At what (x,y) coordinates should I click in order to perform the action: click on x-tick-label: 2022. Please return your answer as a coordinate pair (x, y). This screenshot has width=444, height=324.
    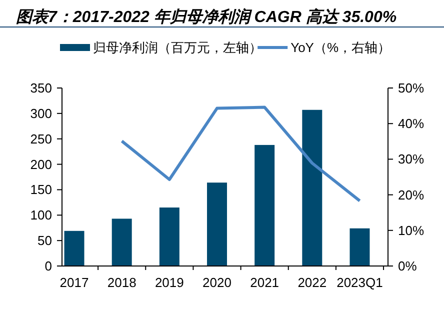
    Looking at the image, I should click on (312, 282).